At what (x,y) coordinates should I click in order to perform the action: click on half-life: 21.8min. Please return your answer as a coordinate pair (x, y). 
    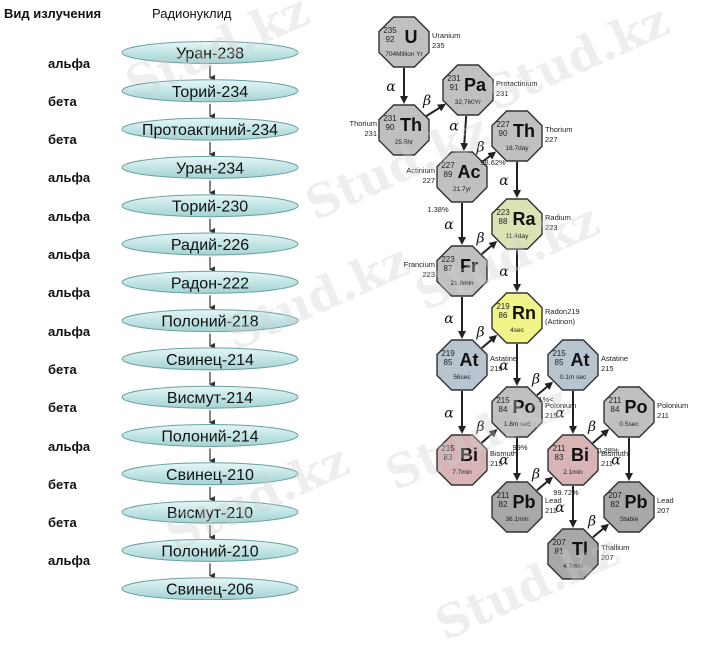
    Looking at the image, I should click on (462, 283).